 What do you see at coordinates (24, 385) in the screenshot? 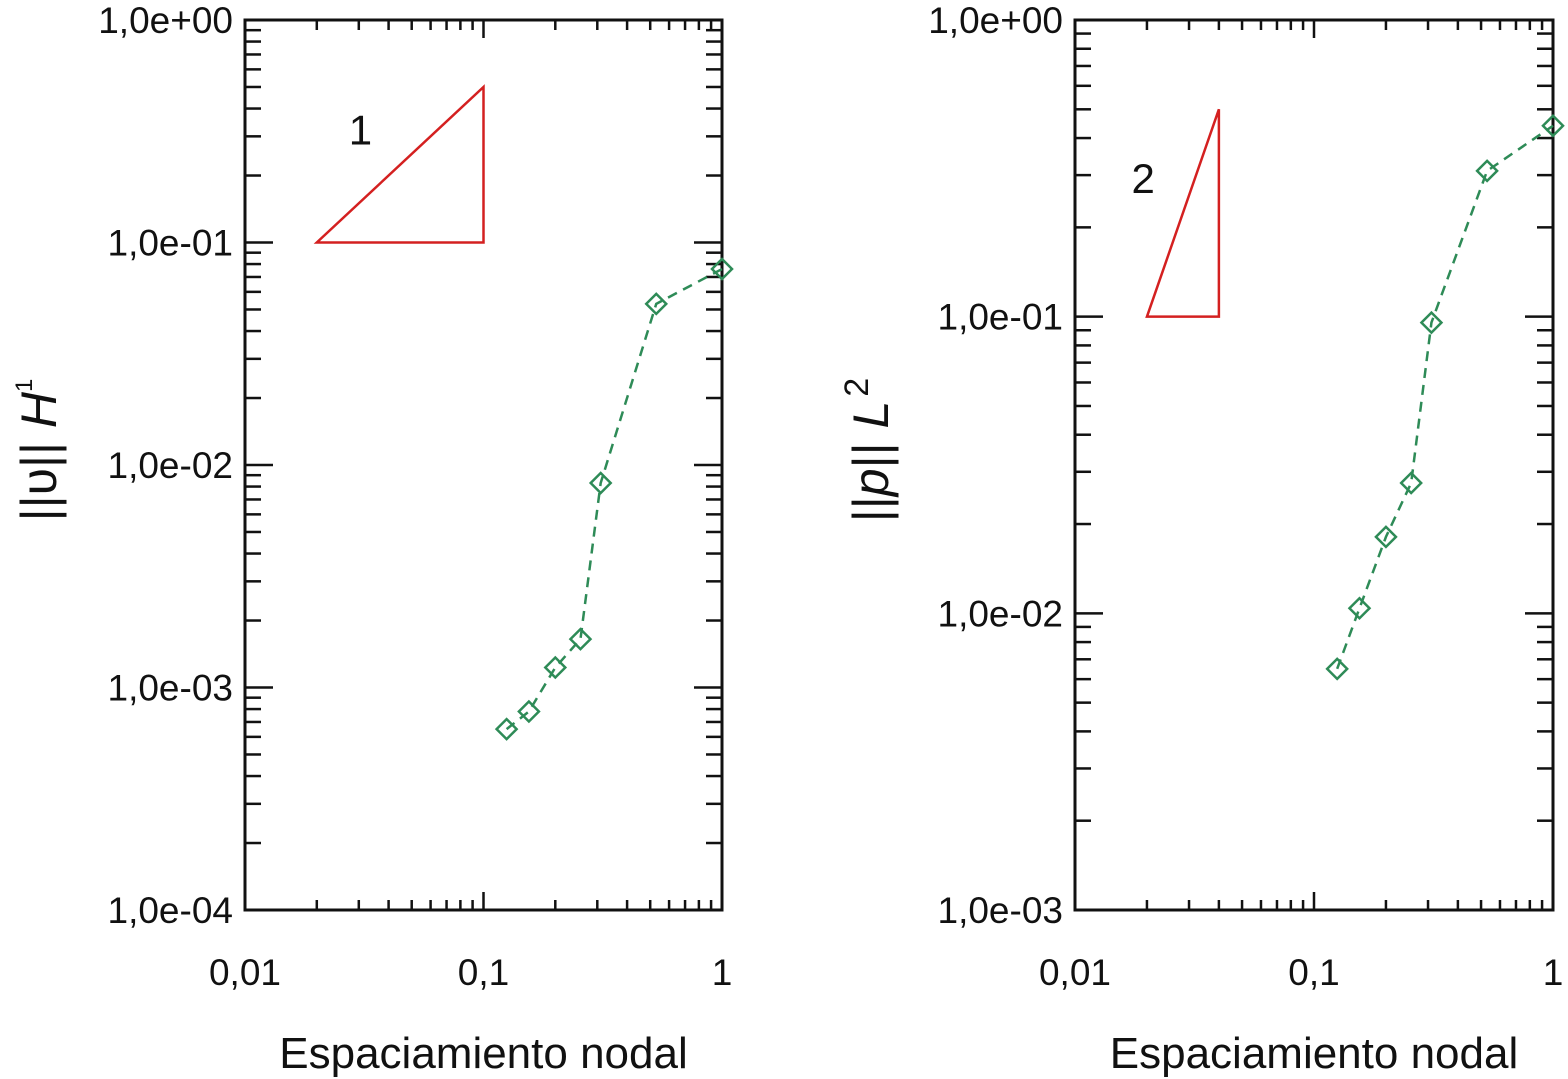
I see `y-label-sup: 1` at bounding box center [24, 385].